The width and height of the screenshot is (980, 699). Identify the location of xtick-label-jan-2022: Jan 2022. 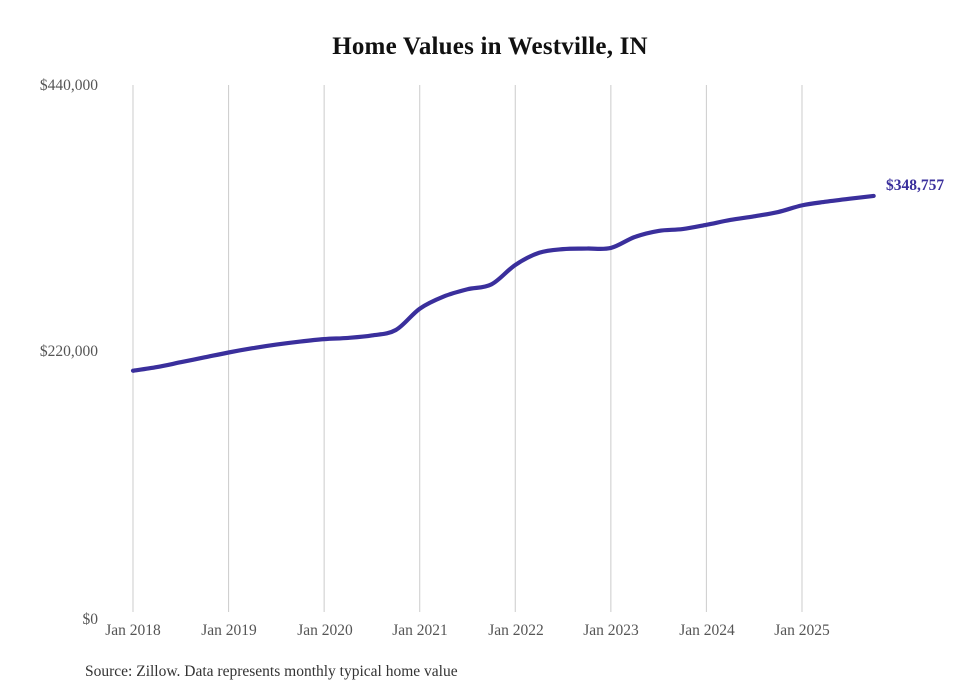
(516, 630).